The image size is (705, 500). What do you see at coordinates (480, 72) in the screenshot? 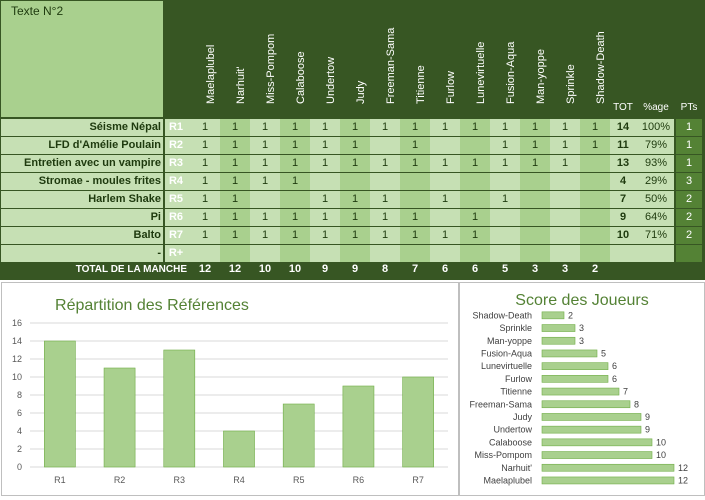
I see `player-header-label: Lunevirtuelle` at bounding box center [480, 72].